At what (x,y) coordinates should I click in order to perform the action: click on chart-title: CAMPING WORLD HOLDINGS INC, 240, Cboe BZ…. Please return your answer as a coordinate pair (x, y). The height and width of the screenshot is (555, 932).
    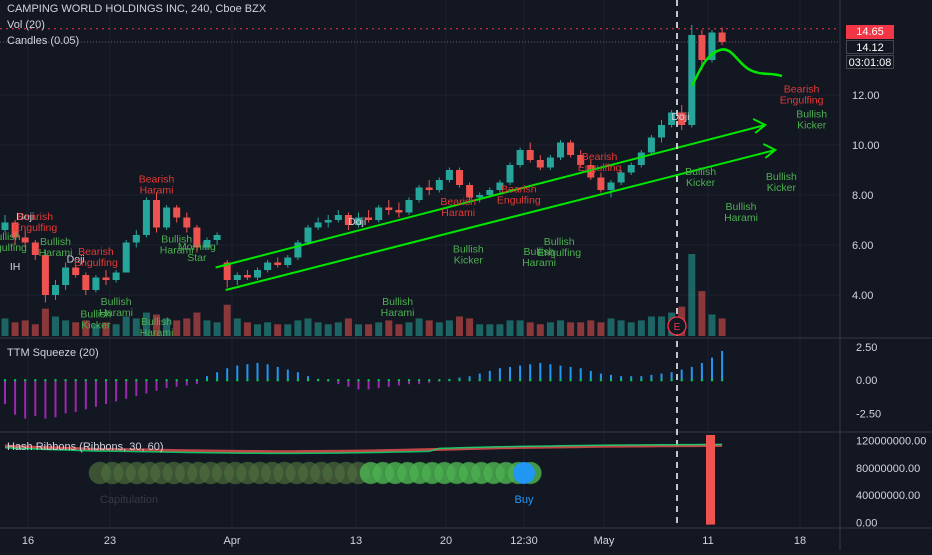
    Looking at the image, I should click on (137, 9).